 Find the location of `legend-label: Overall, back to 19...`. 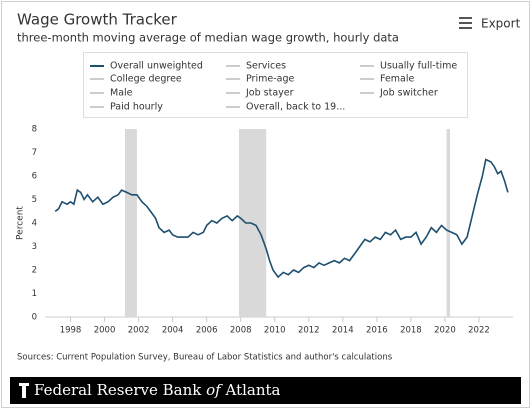

legend-label: Overall, back to 19... is located at coordinates (295, 107).